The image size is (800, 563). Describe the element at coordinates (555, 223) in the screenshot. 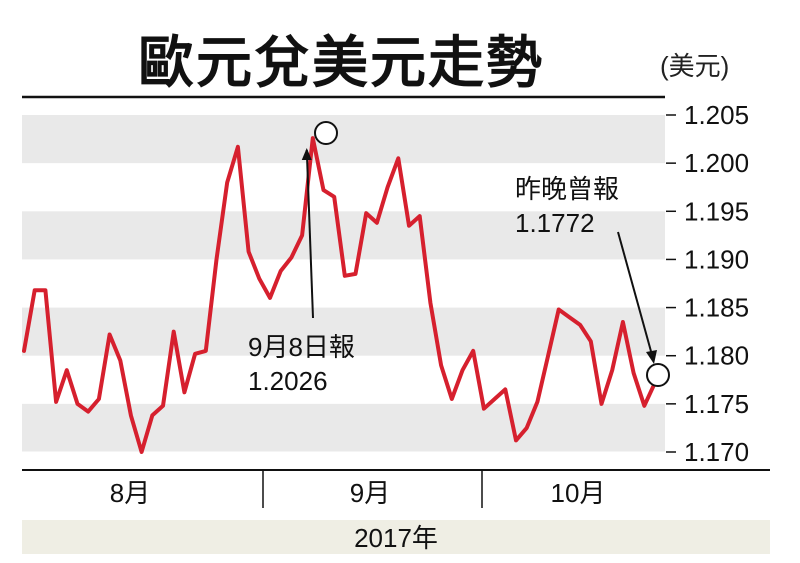

I see `annotation-value-2: 1.1772` at that location.